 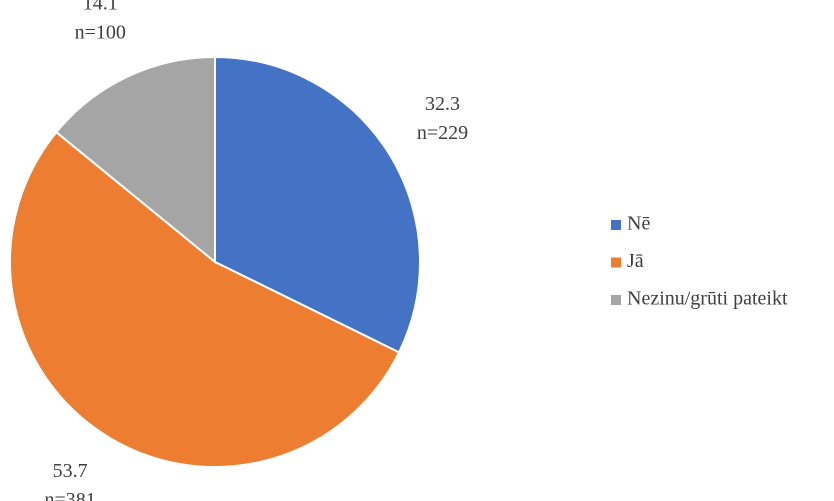 I want to click on legend-label: Nē, so click(x=638, y=224).